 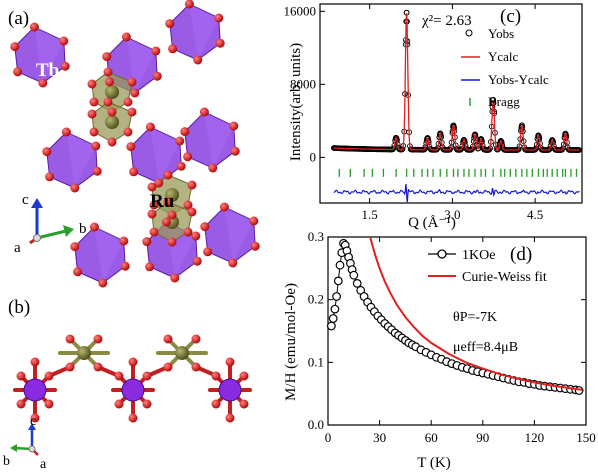 What do you see at coordinates (328, 437) in the screenshot?
I see `d-xtick-label: 0` at bounding box center [328, 437].